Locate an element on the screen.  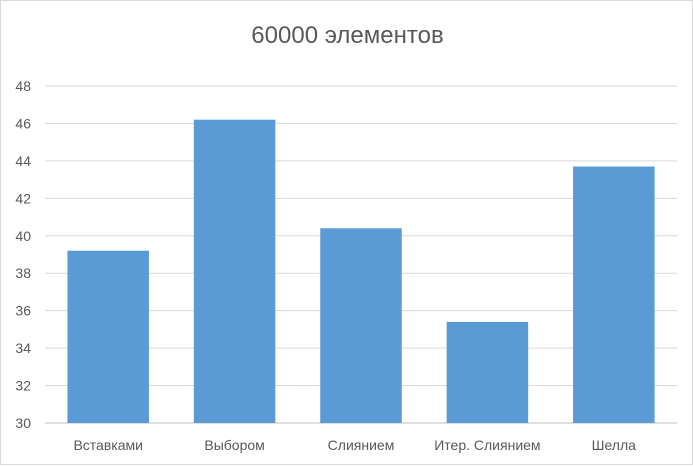
x-tick-label: Шелла is located at coordinates (614, 445).